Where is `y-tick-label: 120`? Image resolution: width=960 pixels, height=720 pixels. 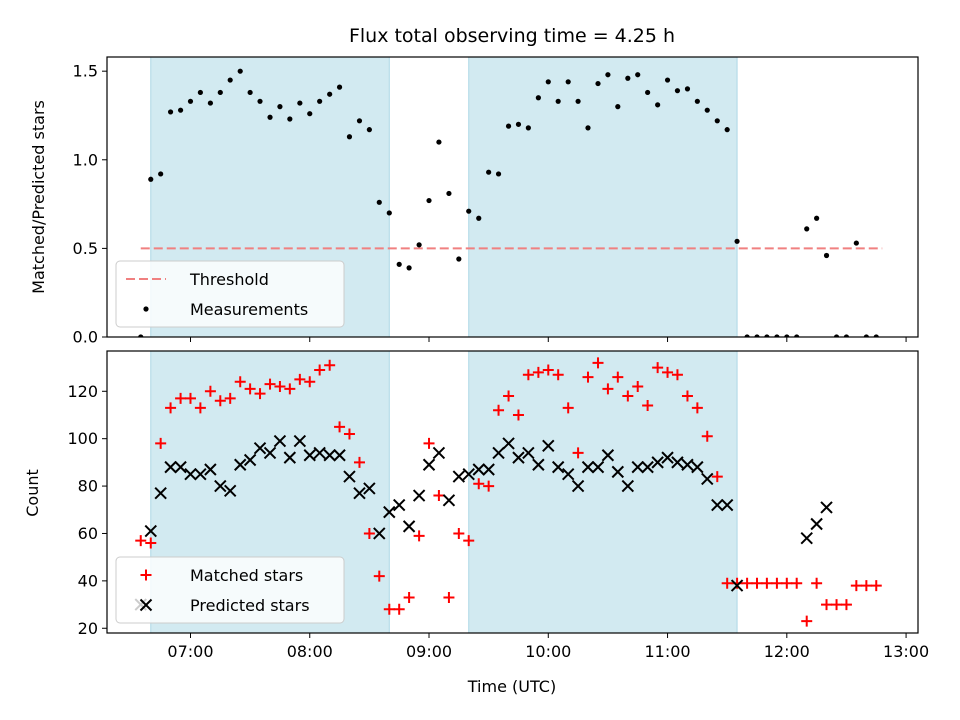
y-tick-label: 120 is located at coordinates (82, 391).